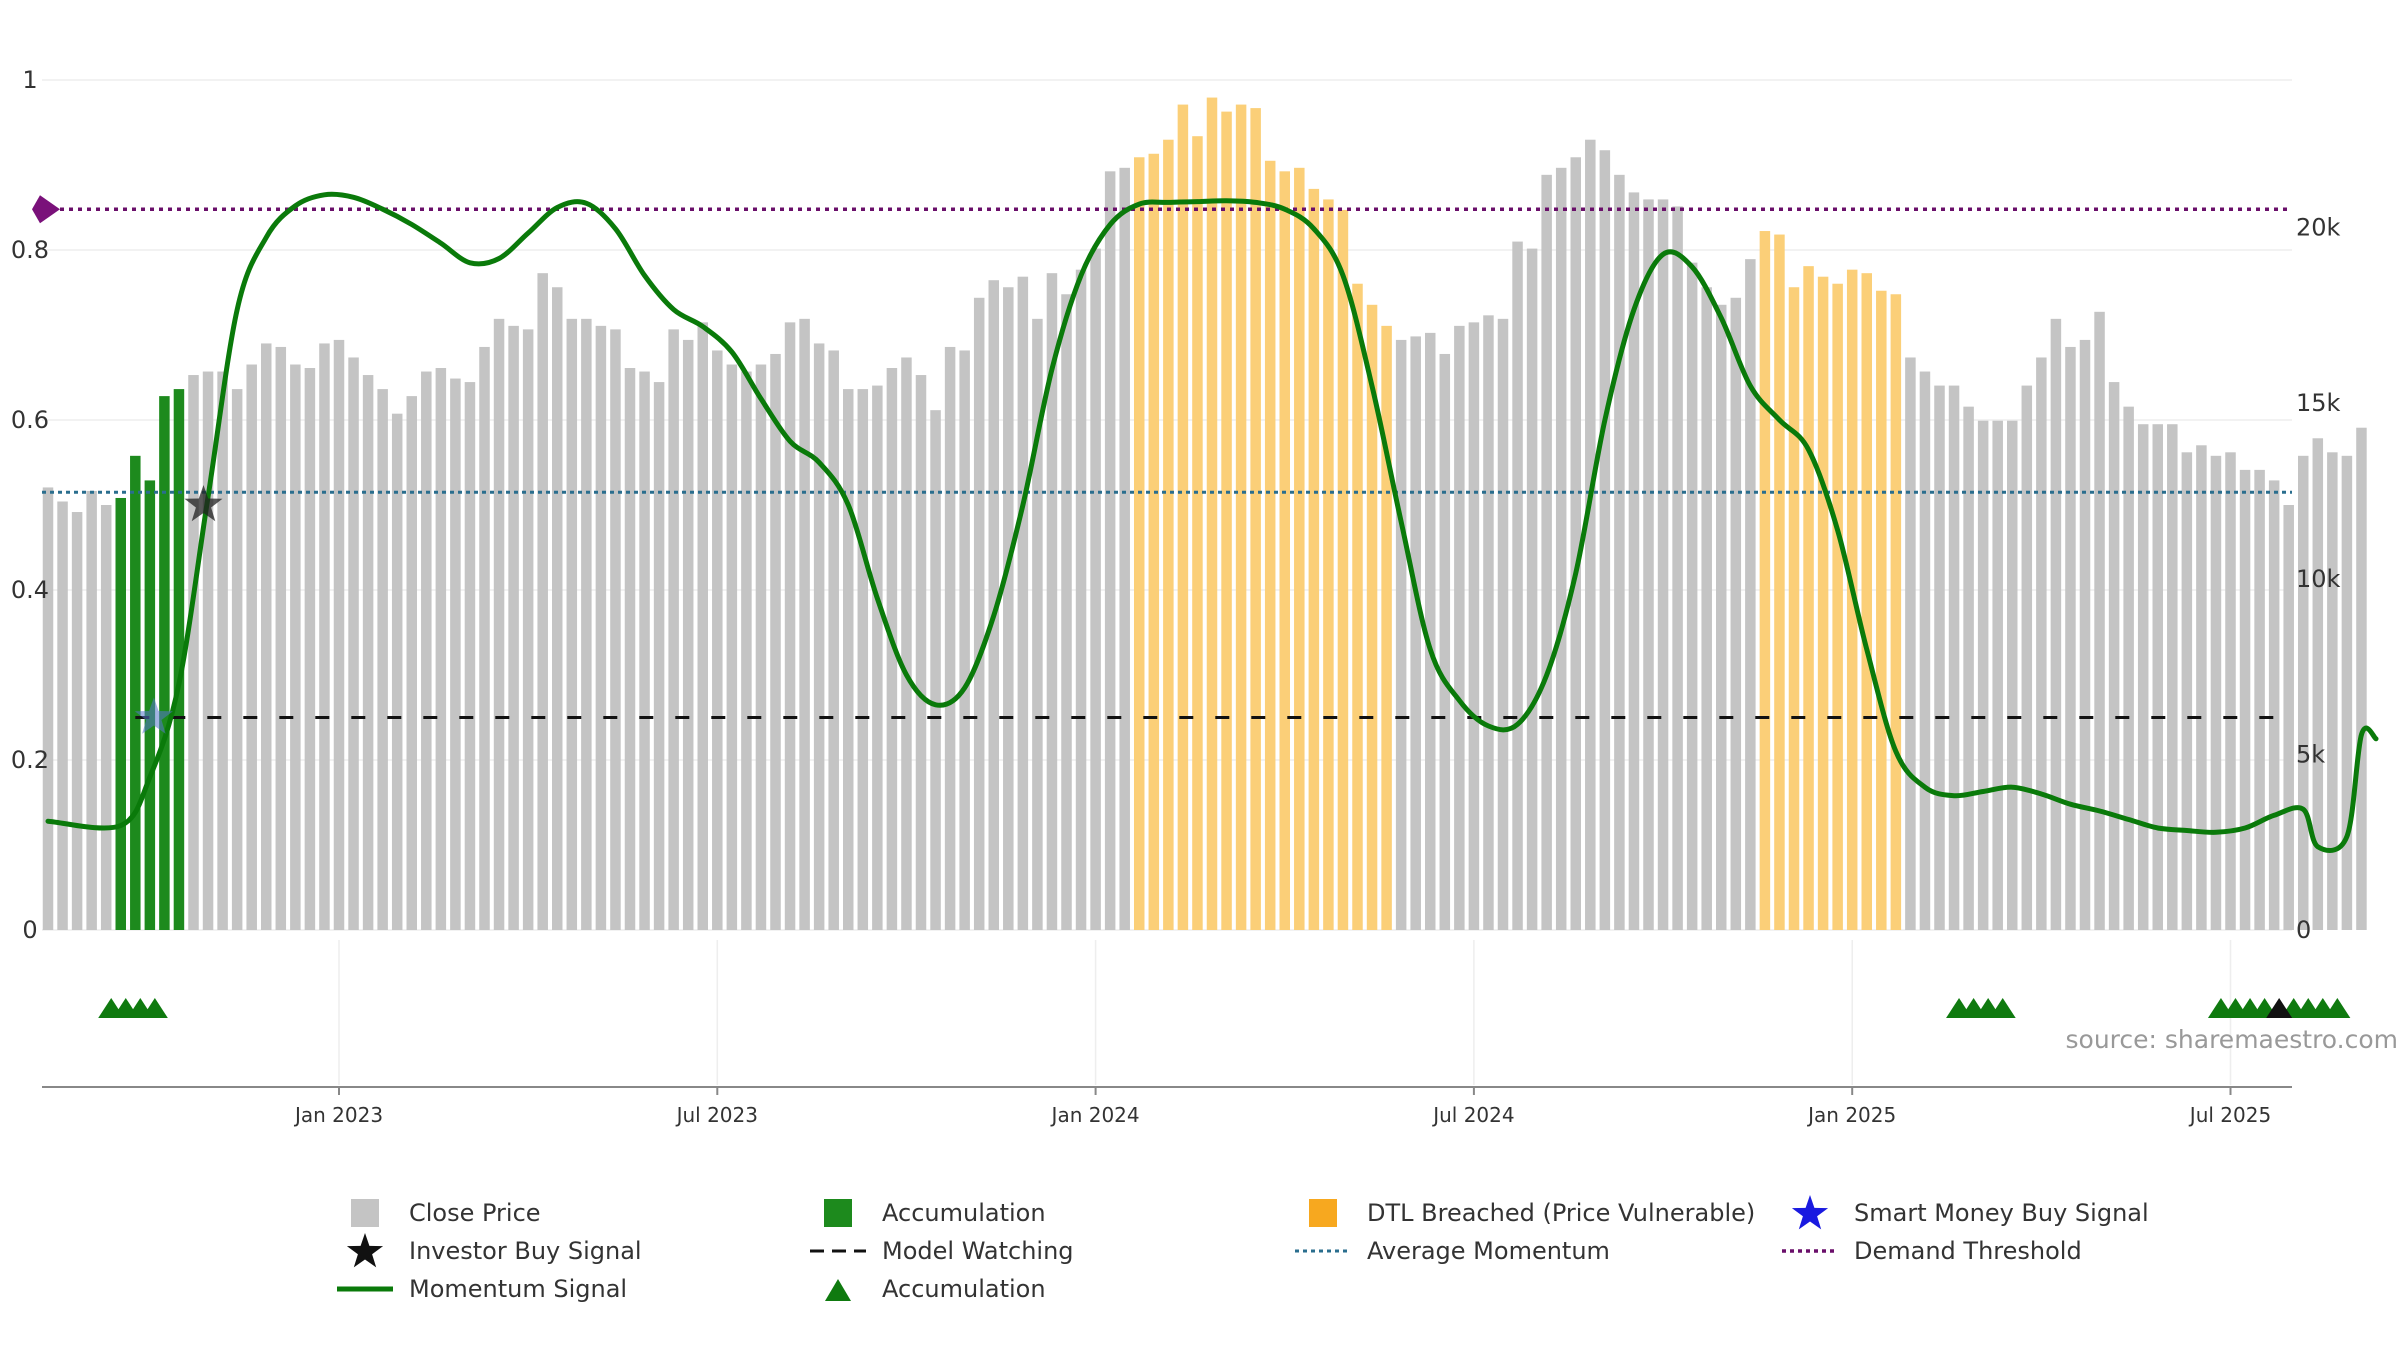  I want to click on x-tick-label: Jul 2025, so click(2229, 1115).